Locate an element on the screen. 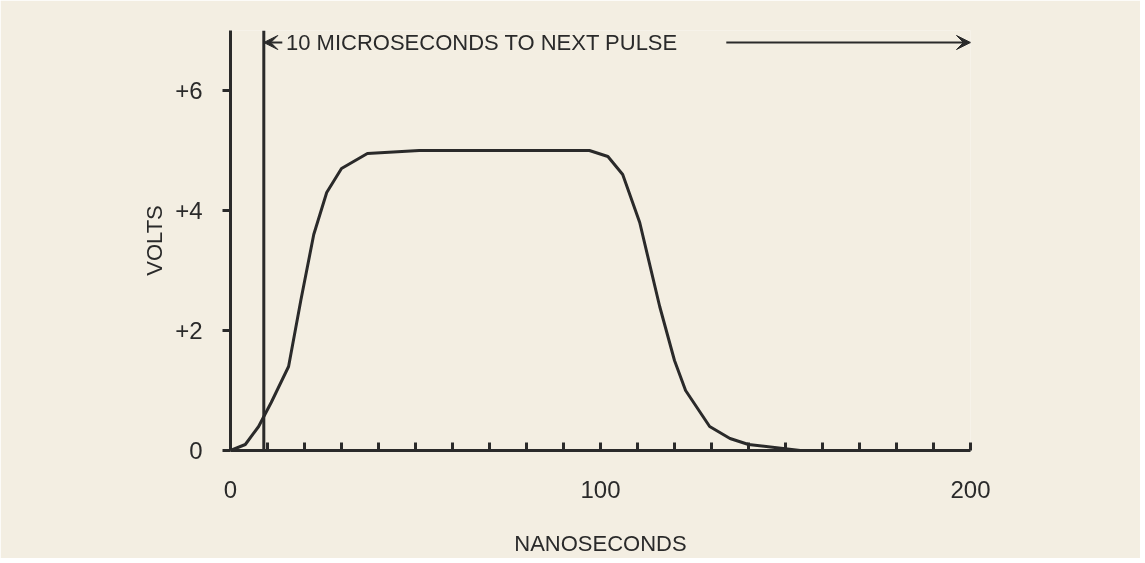 Image resolution: width=1145 pixels, height=563 pixels. y-tick-label: +4 is located at coordinates (189, 210).